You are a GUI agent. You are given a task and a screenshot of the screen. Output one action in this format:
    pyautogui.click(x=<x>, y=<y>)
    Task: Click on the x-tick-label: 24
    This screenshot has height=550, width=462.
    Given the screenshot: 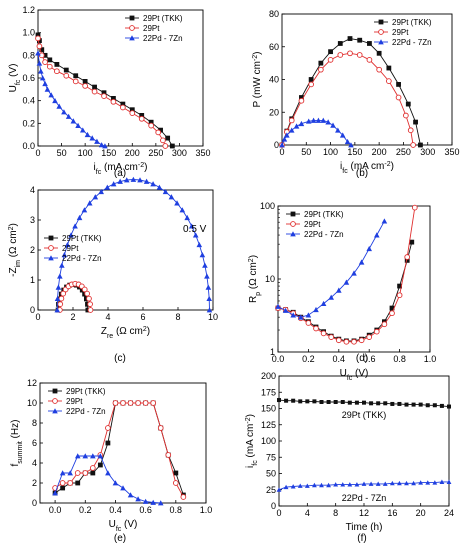 What is the action you would take?
    pyautogui.click(x=449, y=513)
    